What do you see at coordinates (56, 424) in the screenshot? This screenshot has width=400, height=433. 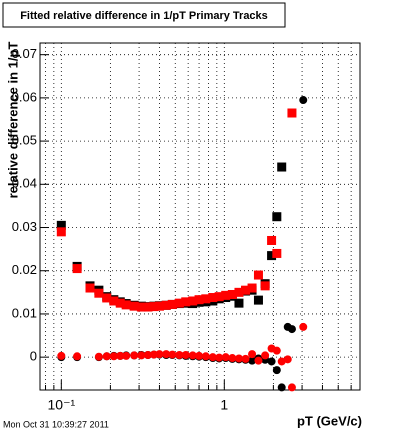 I see `timestamp: Mon Oct 31 10:39:27 2011` at bounding box center [56, 424].